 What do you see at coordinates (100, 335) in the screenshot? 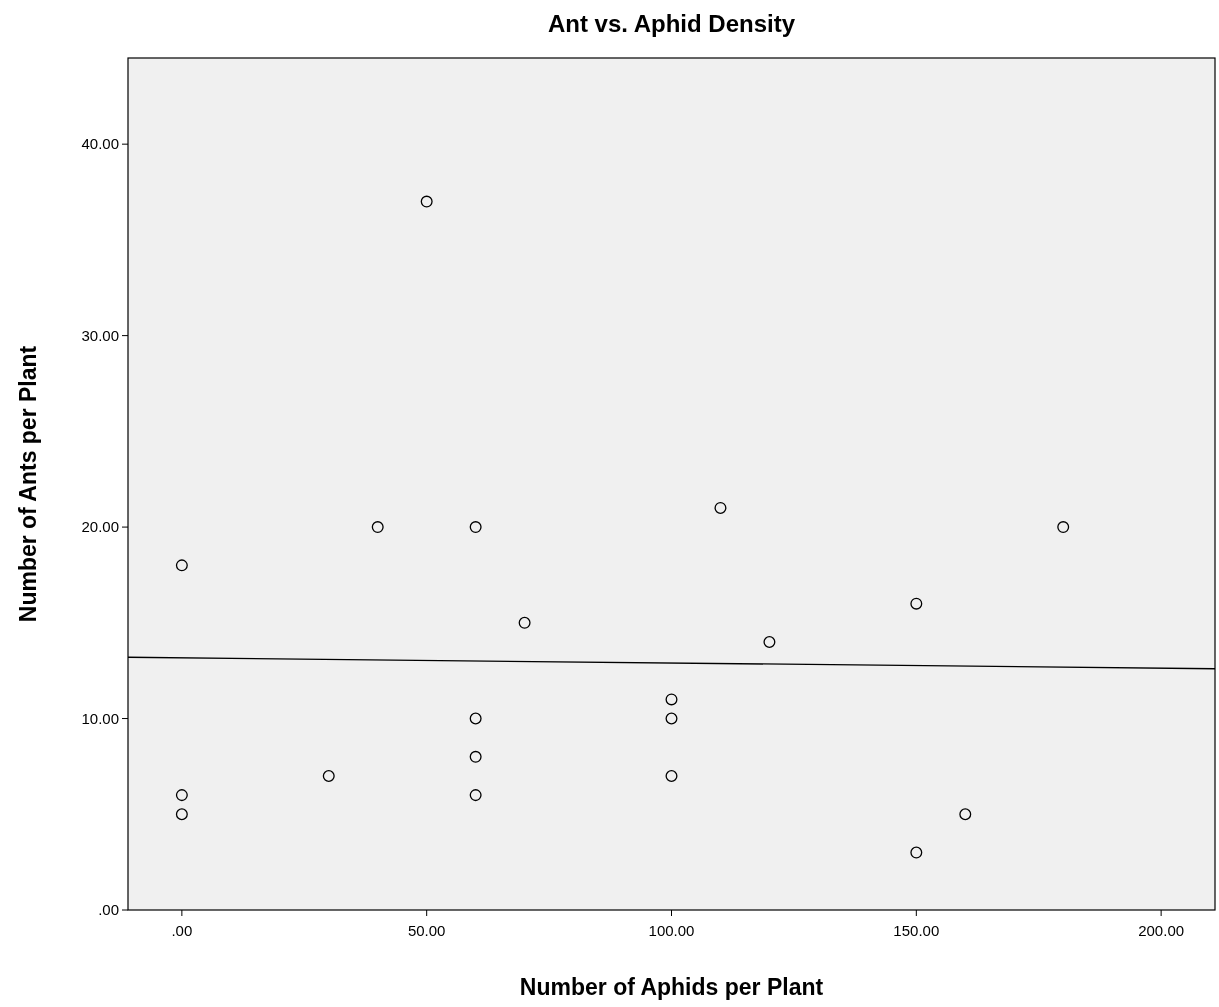
I see `y-tick-label: 30.00` at bounding box center [100, 335].